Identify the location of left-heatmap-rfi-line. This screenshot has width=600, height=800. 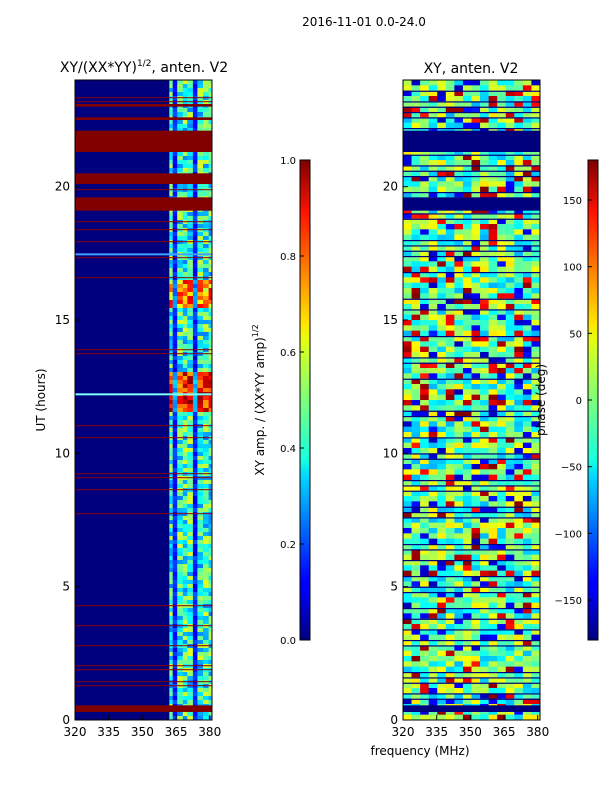
(143, 242).